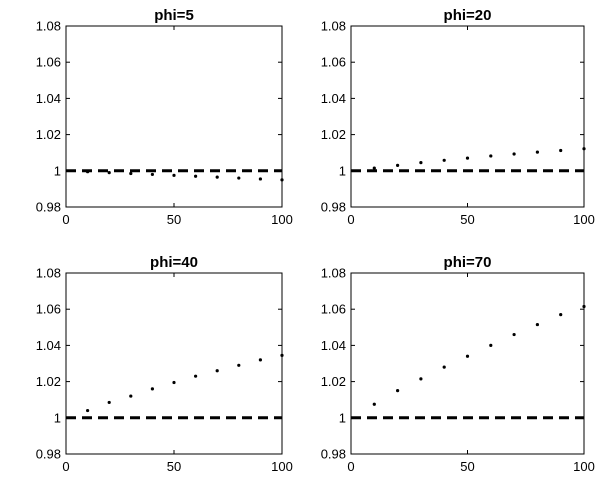 The width and height of the screenshot is (596, 479). I want to click on subplot-title: phi=40, so click(174, 262).